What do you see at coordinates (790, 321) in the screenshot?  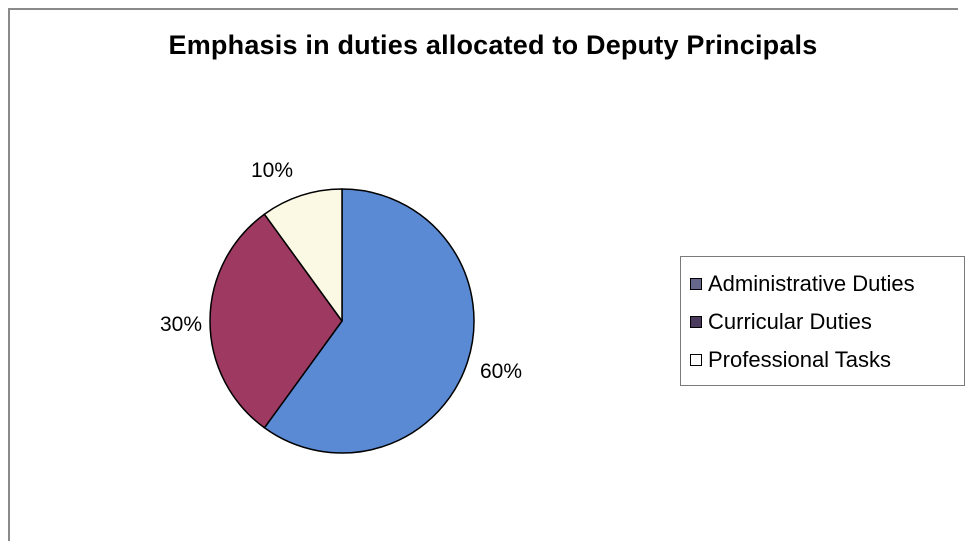 I see `legend-label-curricular-duties: Curricular Duties` at bounding box center [790, 321].